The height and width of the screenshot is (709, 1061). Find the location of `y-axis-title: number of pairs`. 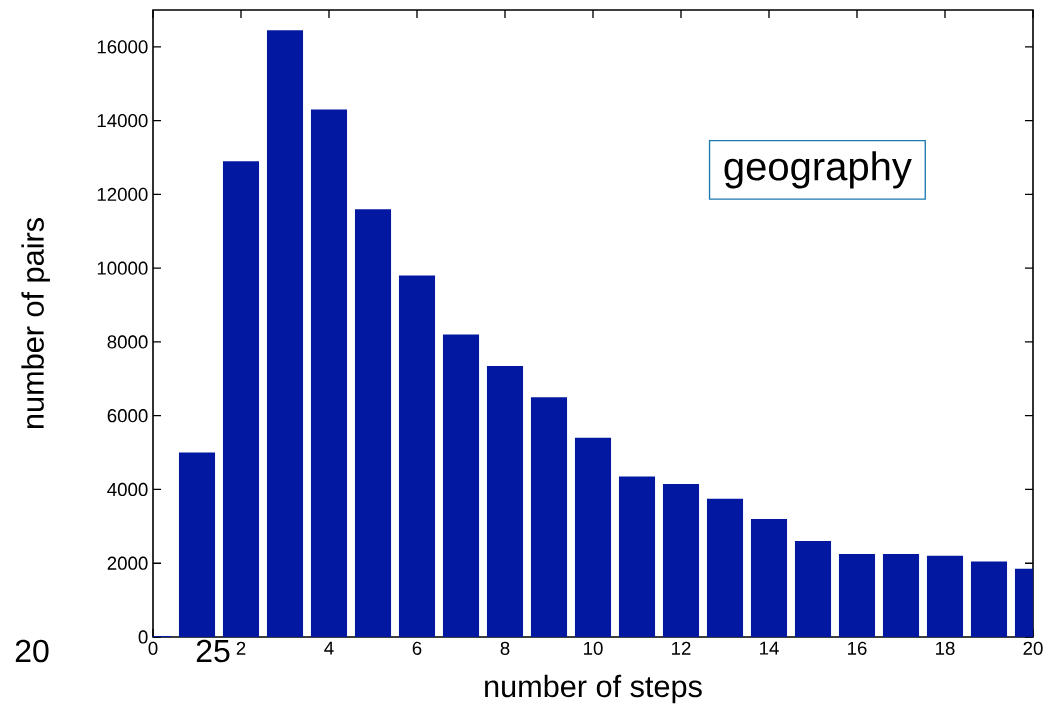

y-axis-title: number of pairs is located at coordinates (35, 323).